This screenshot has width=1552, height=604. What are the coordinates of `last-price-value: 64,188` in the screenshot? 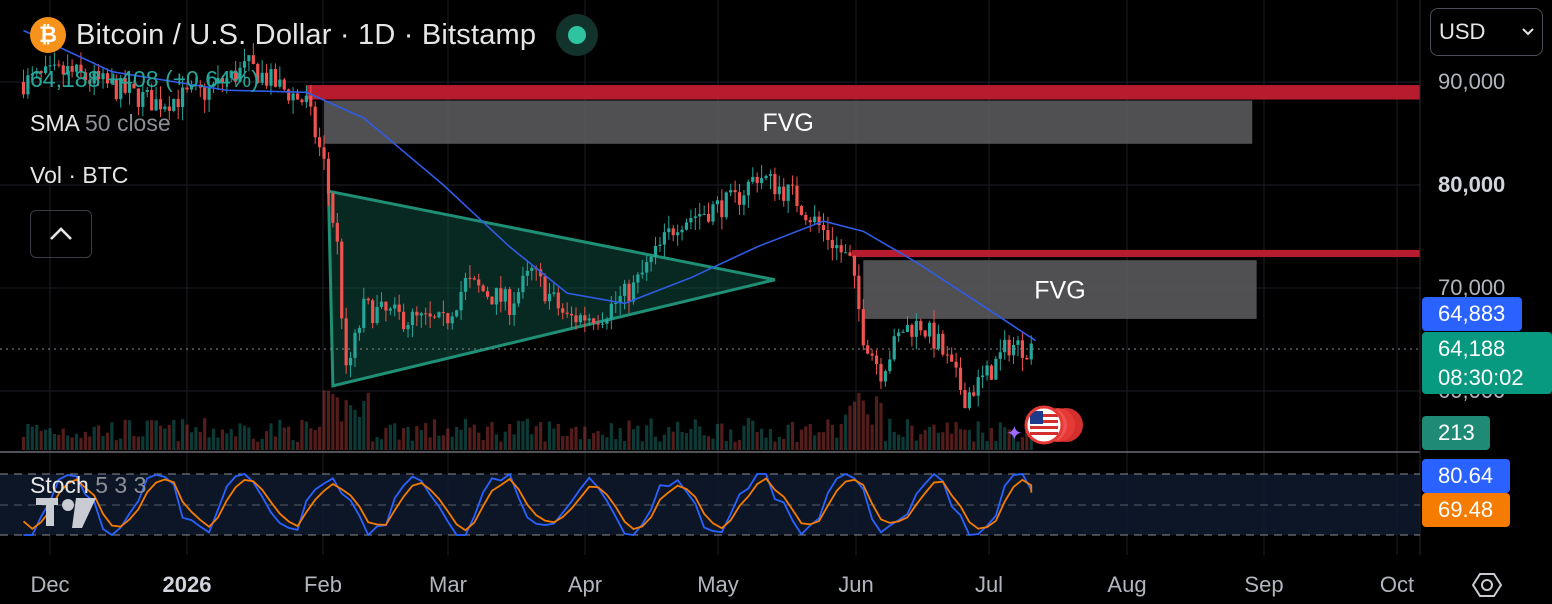 It's located at (1472, 348).